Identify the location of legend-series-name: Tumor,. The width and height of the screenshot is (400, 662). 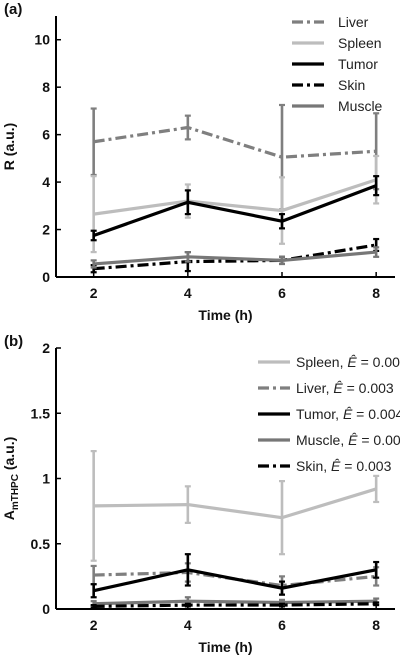
(319, 414).